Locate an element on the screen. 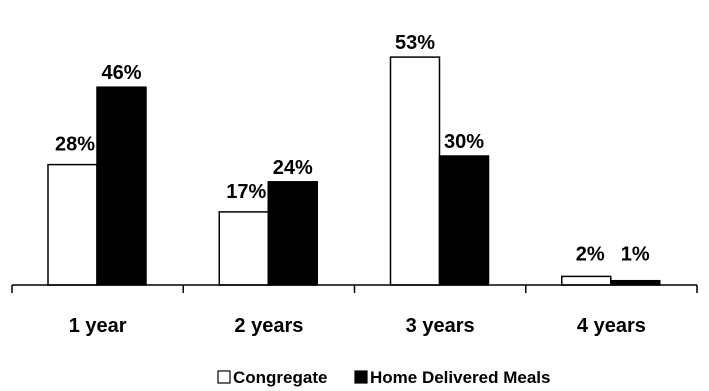 The image size is (709, 391). legend-swatch-home-delivered-meals is located at coordinates (361, 377).